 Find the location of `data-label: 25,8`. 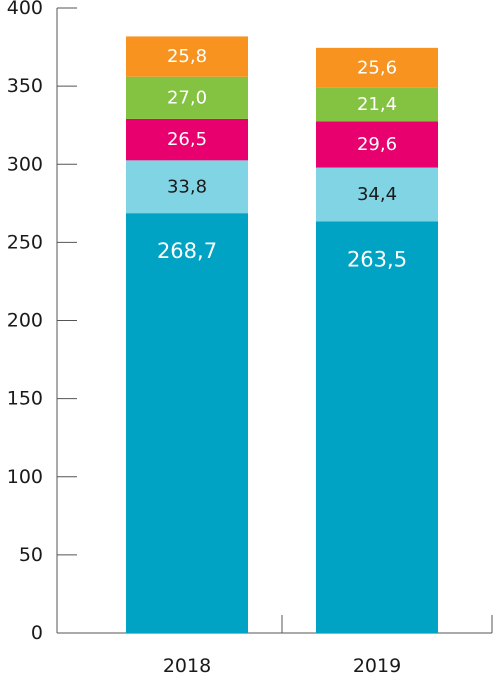

data-label: 25,8 is located at coordinates (187, 56).